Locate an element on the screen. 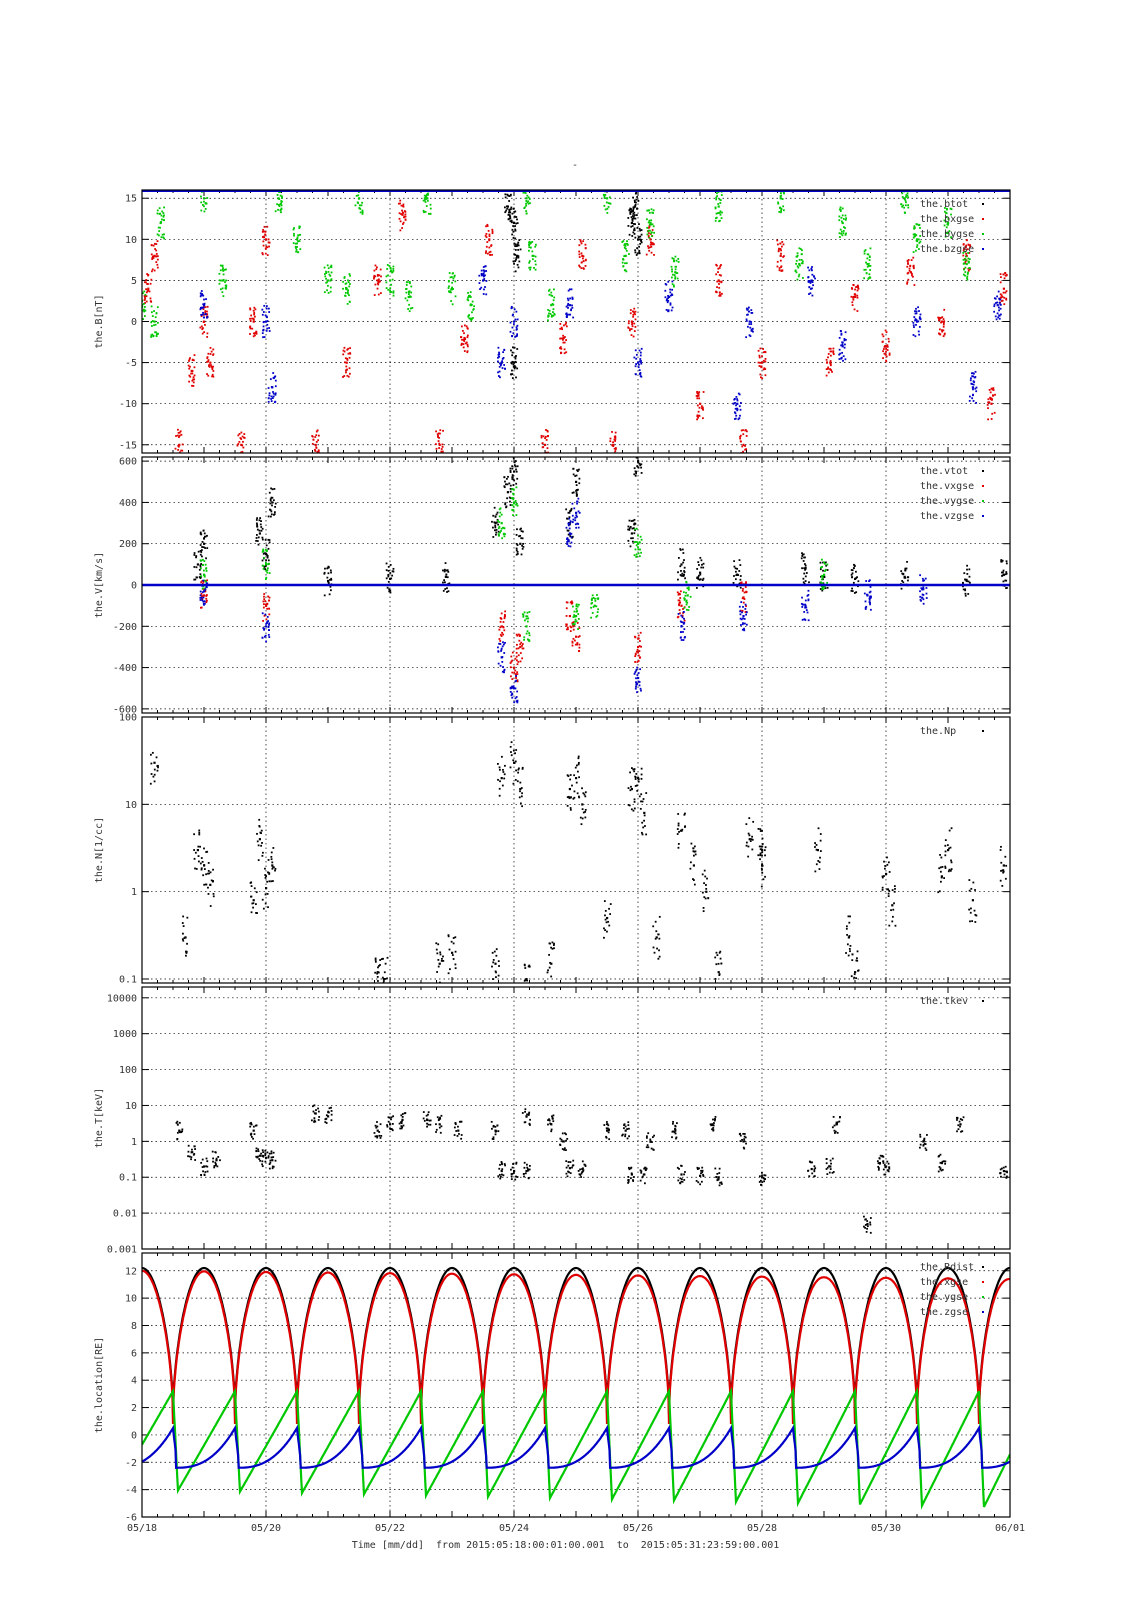  y-tick-label: -10 is located at coordinates (128, 404).